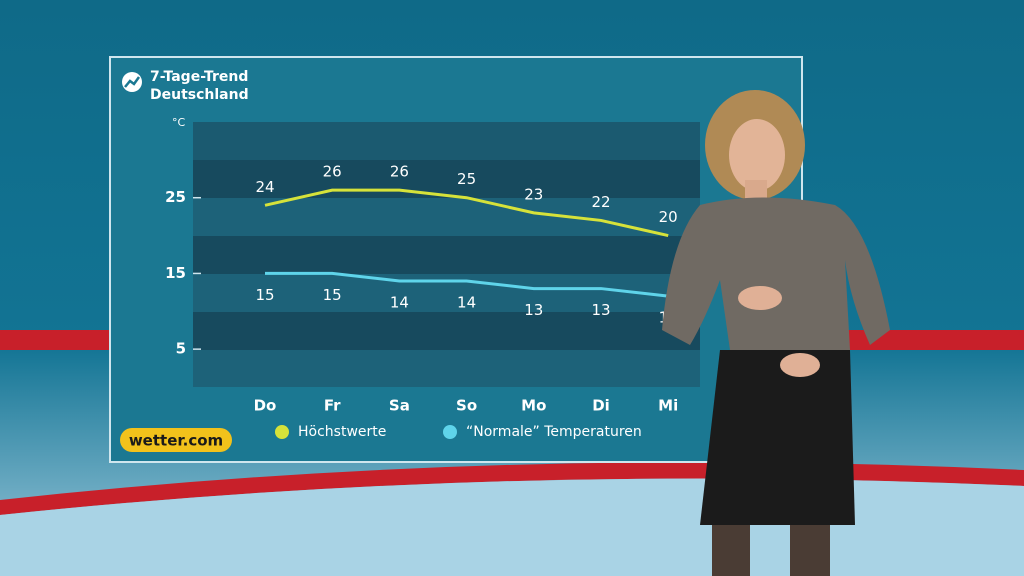 The height and width of the screenshot is (576, 1024). I want to click on x-tick-label: Di, so click(601, 406).